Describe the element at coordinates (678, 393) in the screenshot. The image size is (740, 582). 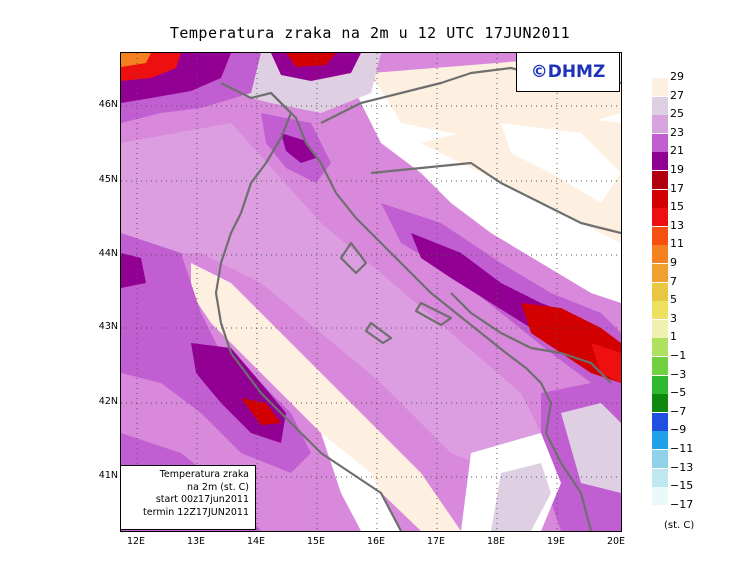
I see `legend-label: −5` at that location.